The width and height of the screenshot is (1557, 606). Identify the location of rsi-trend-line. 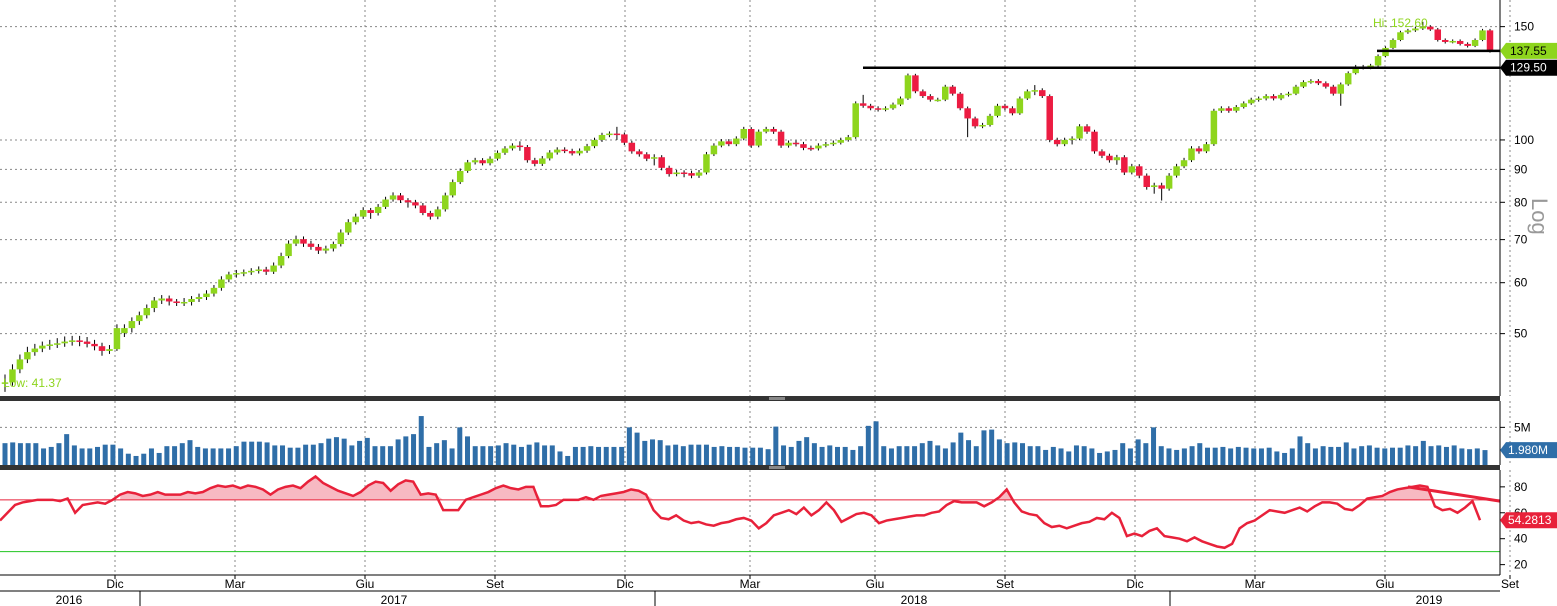
(1454, 494).